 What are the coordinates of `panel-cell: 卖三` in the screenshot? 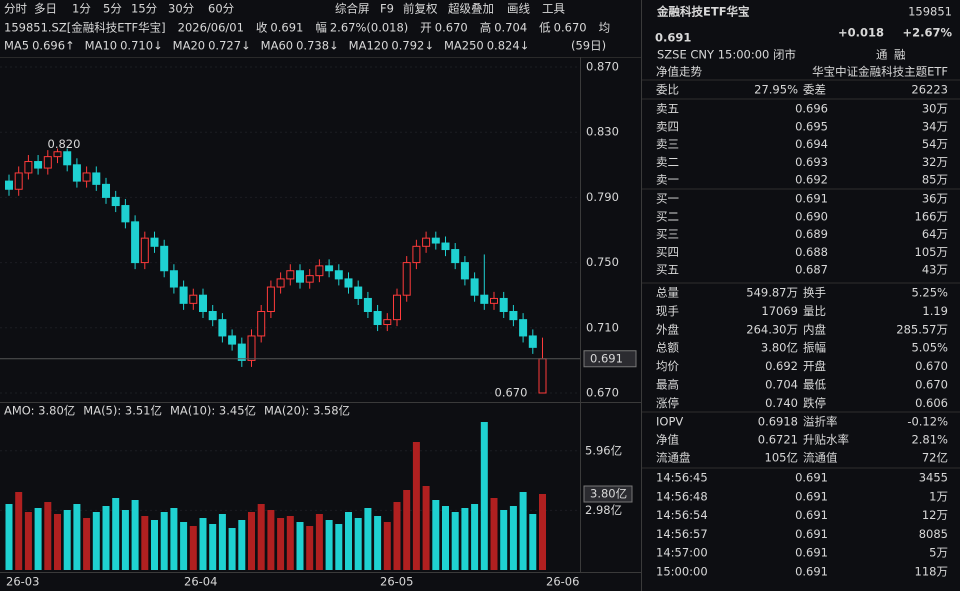 It's located at (667, 144).